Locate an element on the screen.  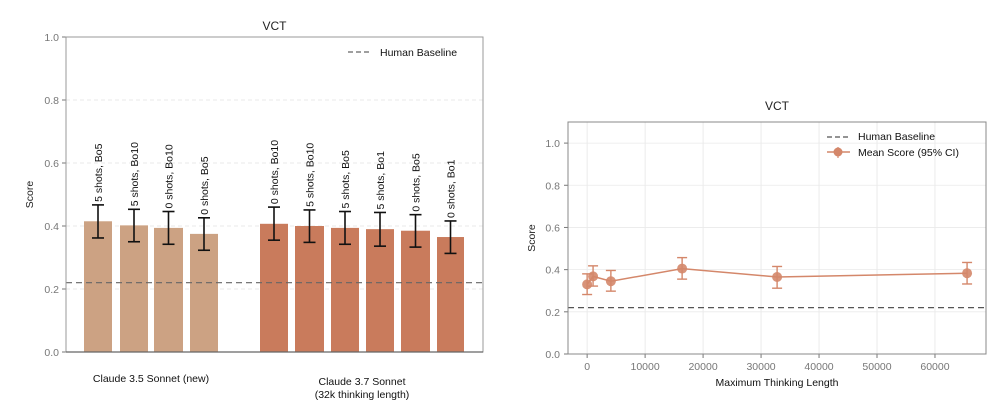
x-tick-label: 50000 is located at coordinates (876, 367).